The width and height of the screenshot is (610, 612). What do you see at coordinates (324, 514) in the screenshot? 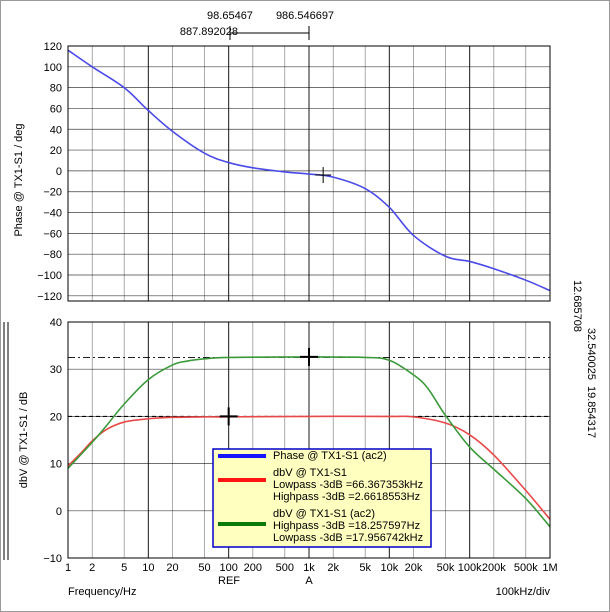
I see `legend-label-dbv-ac2: dbV @ TX1-S1 (ac2)` at bounding box center [324, 514].